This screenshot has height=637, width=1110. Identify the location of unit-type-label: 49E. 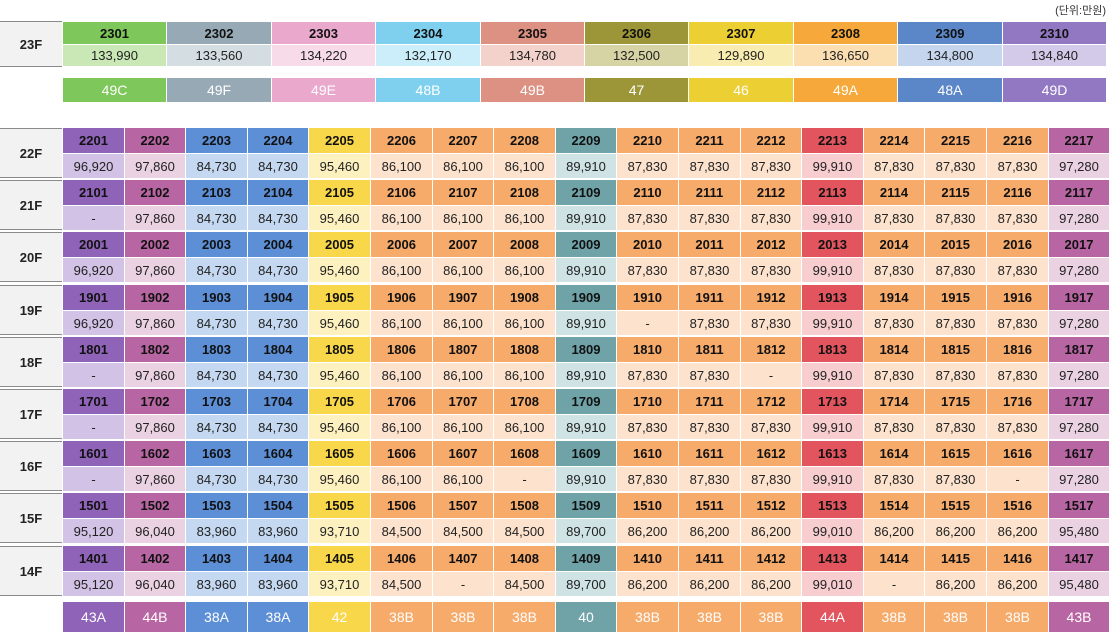
(323, 90).